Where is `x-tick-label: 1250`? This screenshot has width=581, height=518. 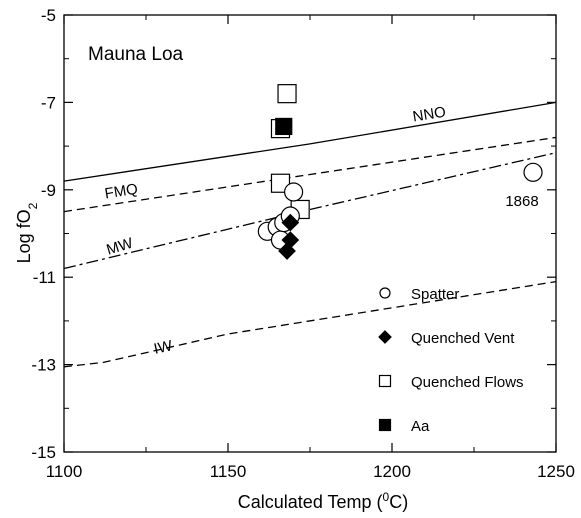 x-tick-label: 1250 is located at coordinates (556, 471).